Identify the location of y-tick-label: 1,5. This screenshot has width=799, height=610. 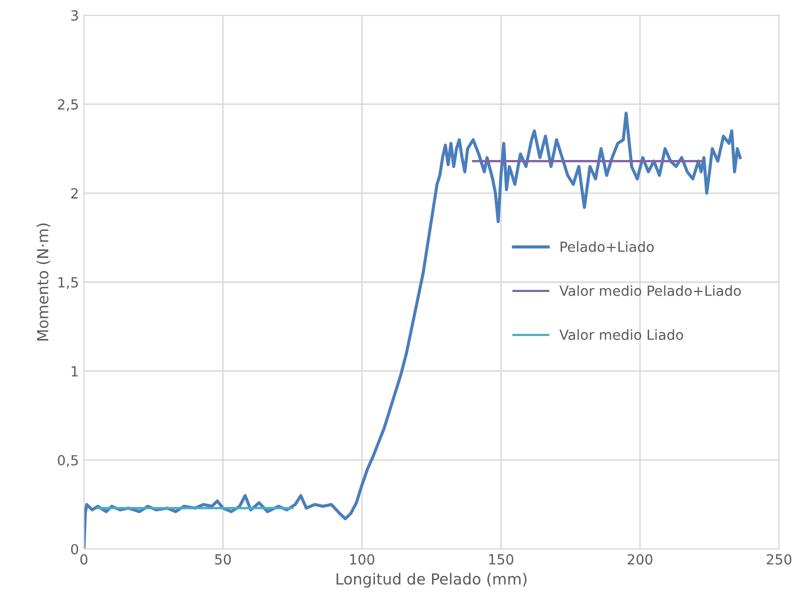
(68, 283).